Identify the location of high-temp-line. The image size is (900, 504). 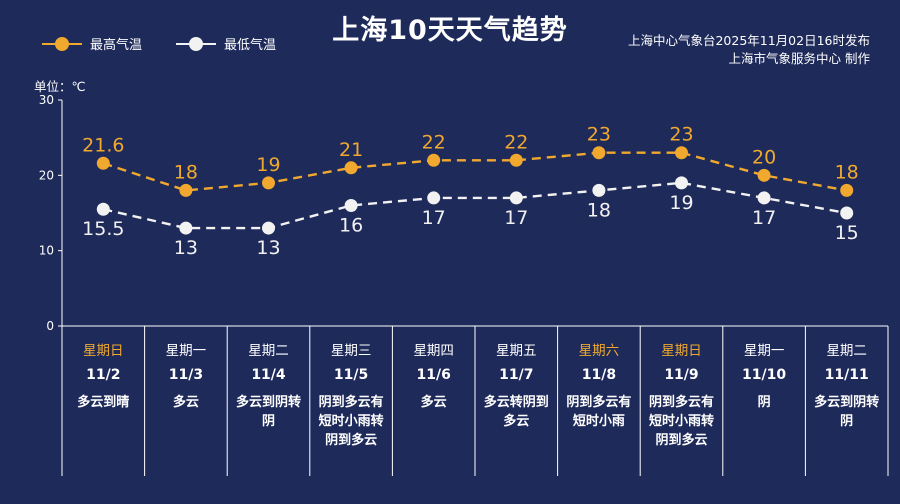
(474, 171).